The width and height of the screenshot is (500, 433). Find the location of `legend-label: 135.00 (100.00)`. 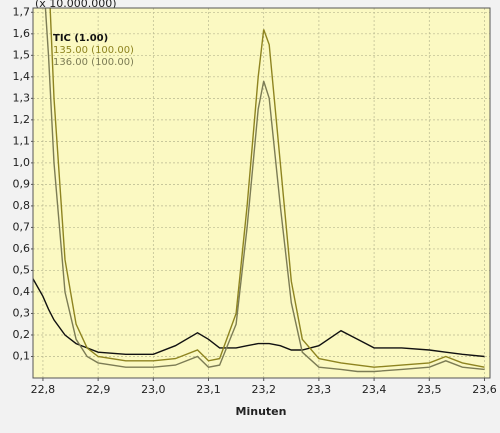

legend-label: 135.00 (100.00) is located at coordinates (93, 50).